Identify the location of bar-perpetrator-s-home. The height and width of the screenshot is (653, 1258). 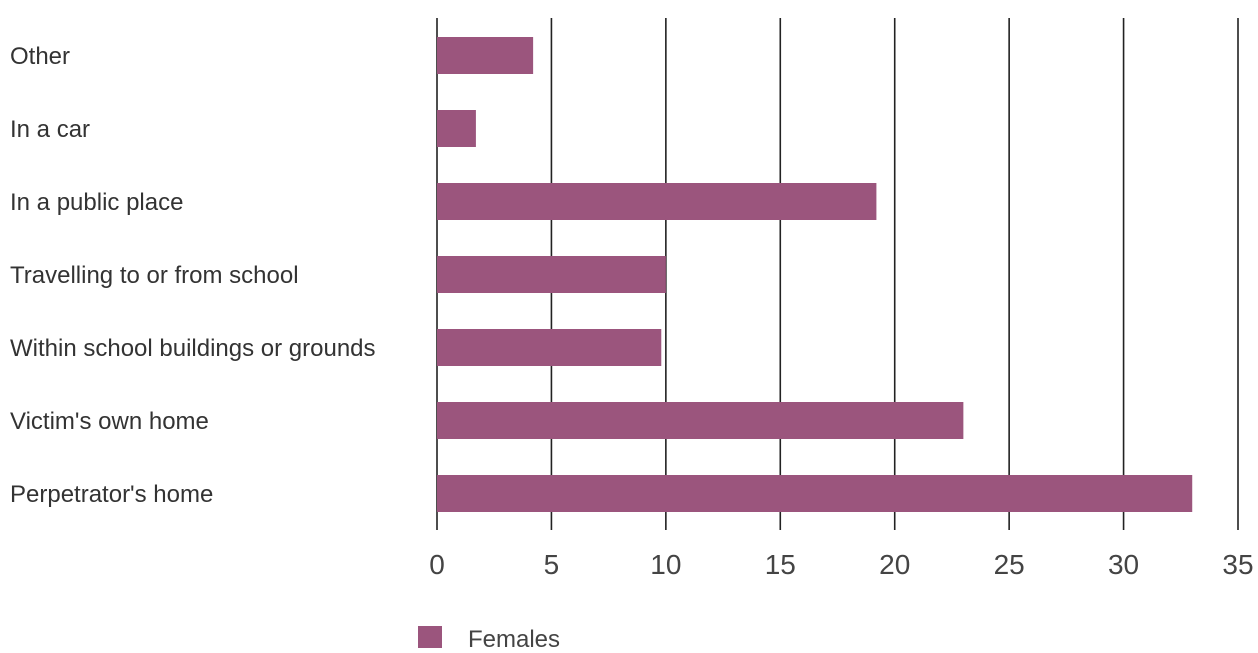
(815, 493).